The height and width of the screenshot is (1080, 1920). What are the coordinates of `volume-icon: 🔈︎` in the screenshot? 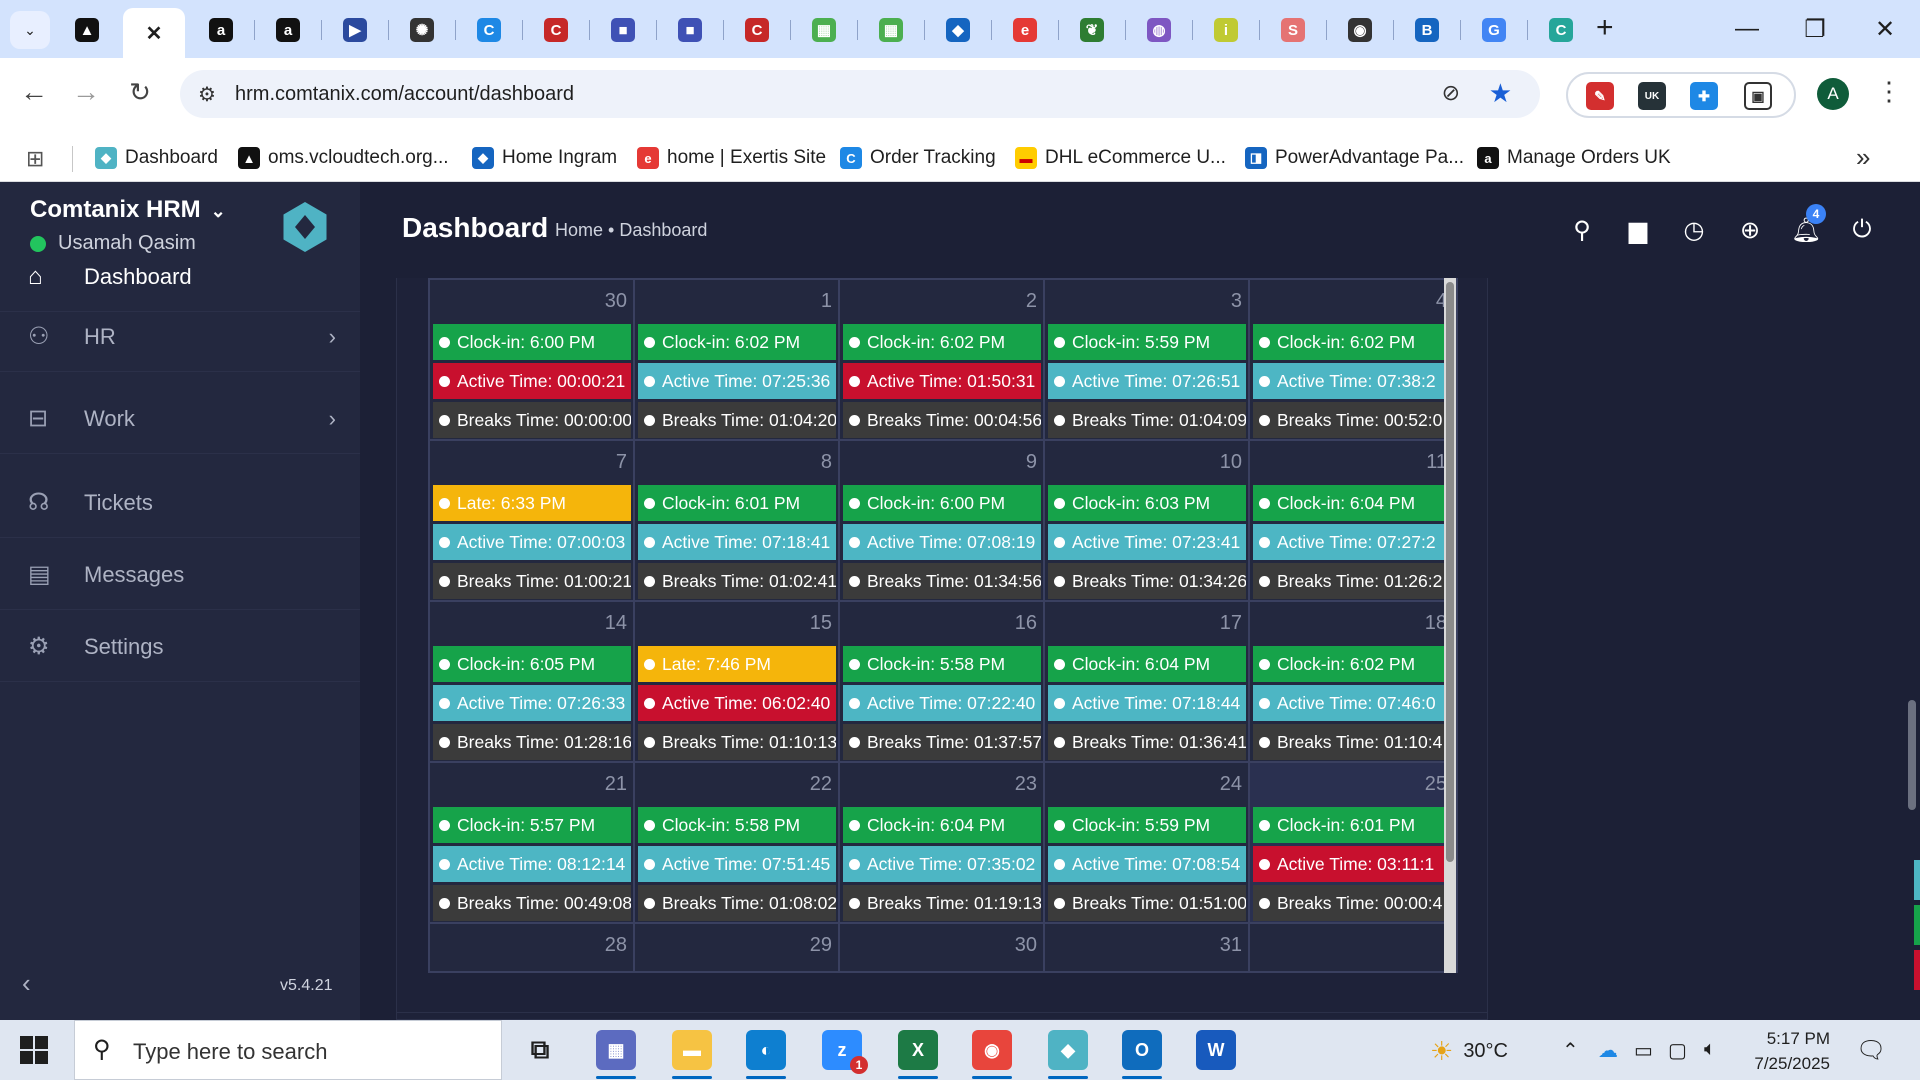 It's located at (1710, 1049).